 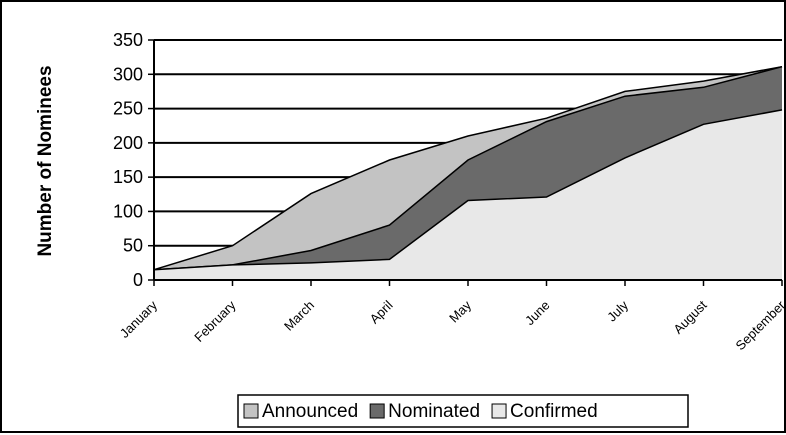 I want to click on y-tick-label: 150, so click(x=128, y=177).